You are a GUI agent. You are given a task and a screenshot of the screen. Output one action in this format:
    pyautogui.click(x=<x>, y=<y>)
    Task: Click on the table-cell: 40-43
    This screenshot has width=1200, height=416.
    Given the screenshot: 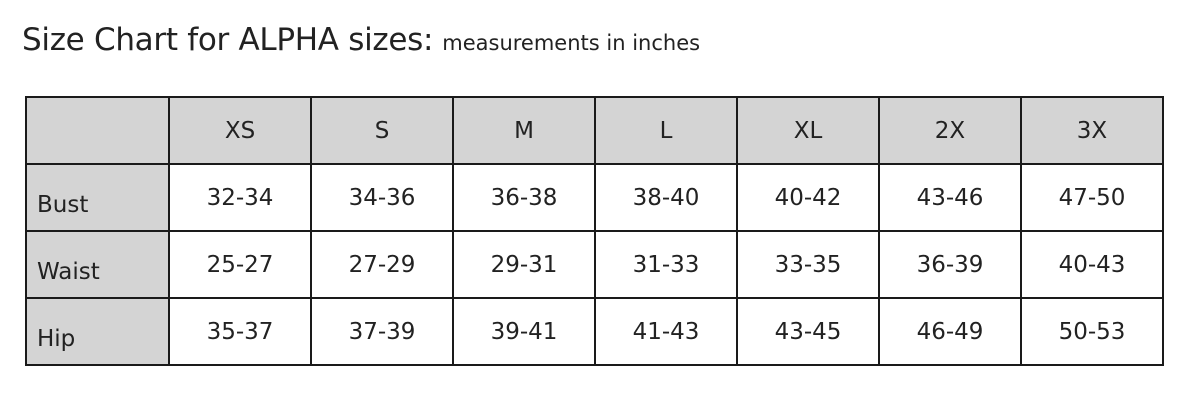 What is the action you would take?
    pyautogui.click(x=1092, y=264)
    